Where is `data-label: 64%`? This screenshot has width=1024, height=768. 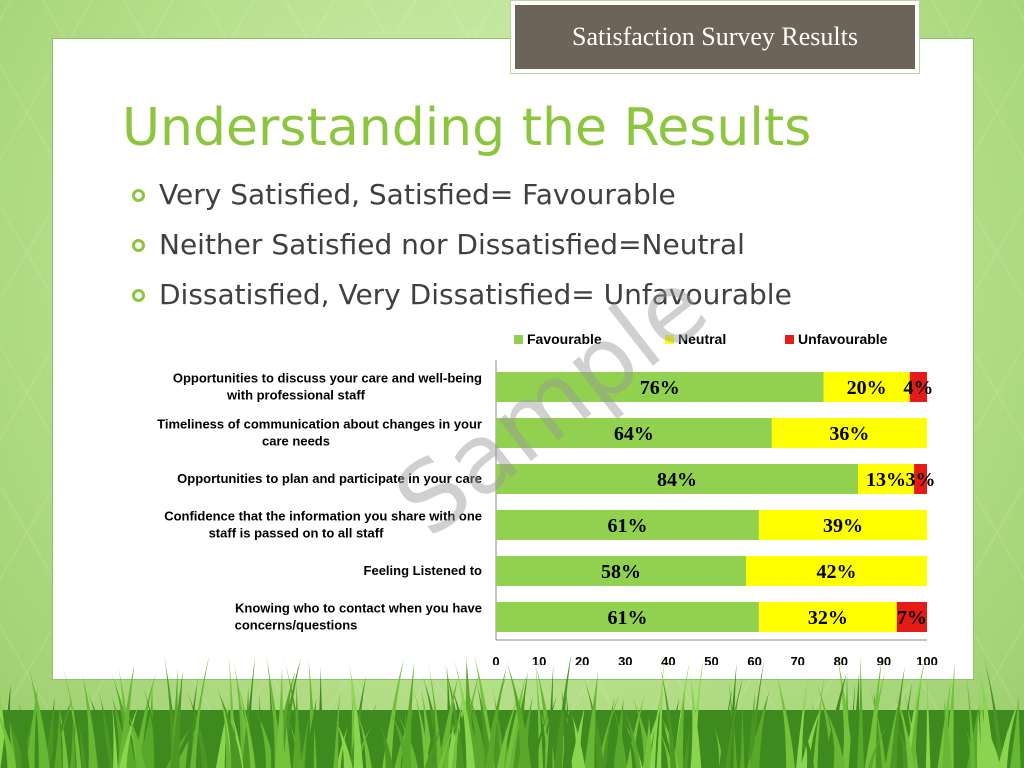 data-label: 64% is located at coordinates (634, 434).